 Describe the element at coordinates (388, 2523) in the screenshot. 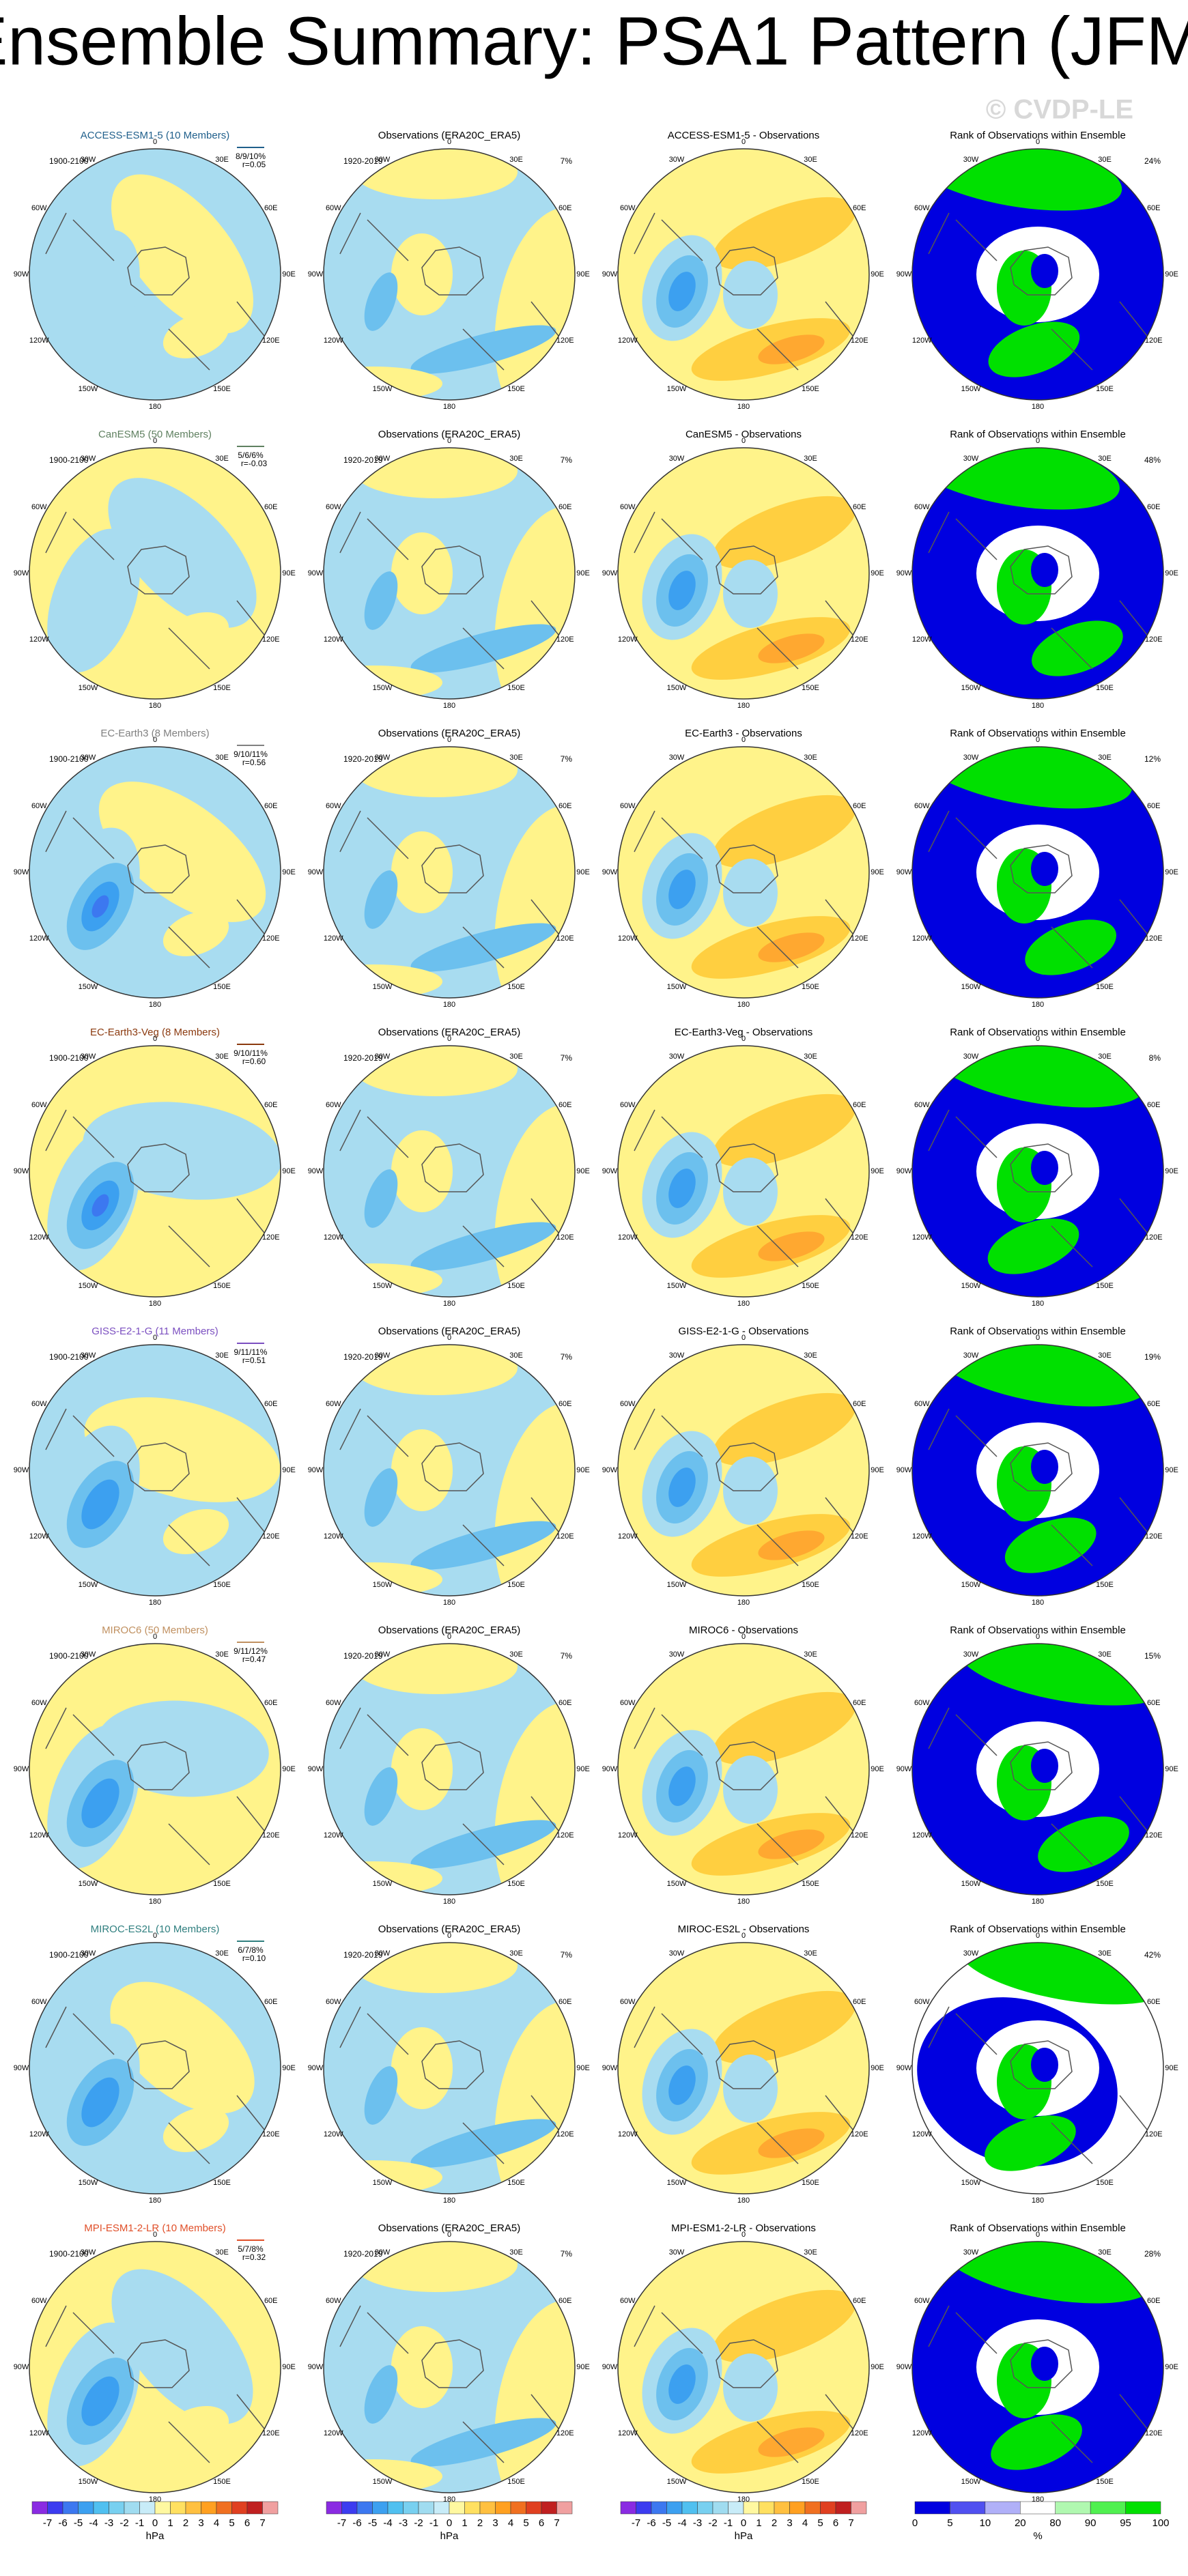

I see `colorbar-tick-label: -4` at that location.